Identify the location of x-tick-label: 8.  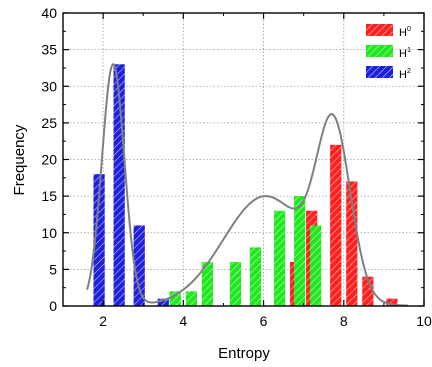
(344, 321).